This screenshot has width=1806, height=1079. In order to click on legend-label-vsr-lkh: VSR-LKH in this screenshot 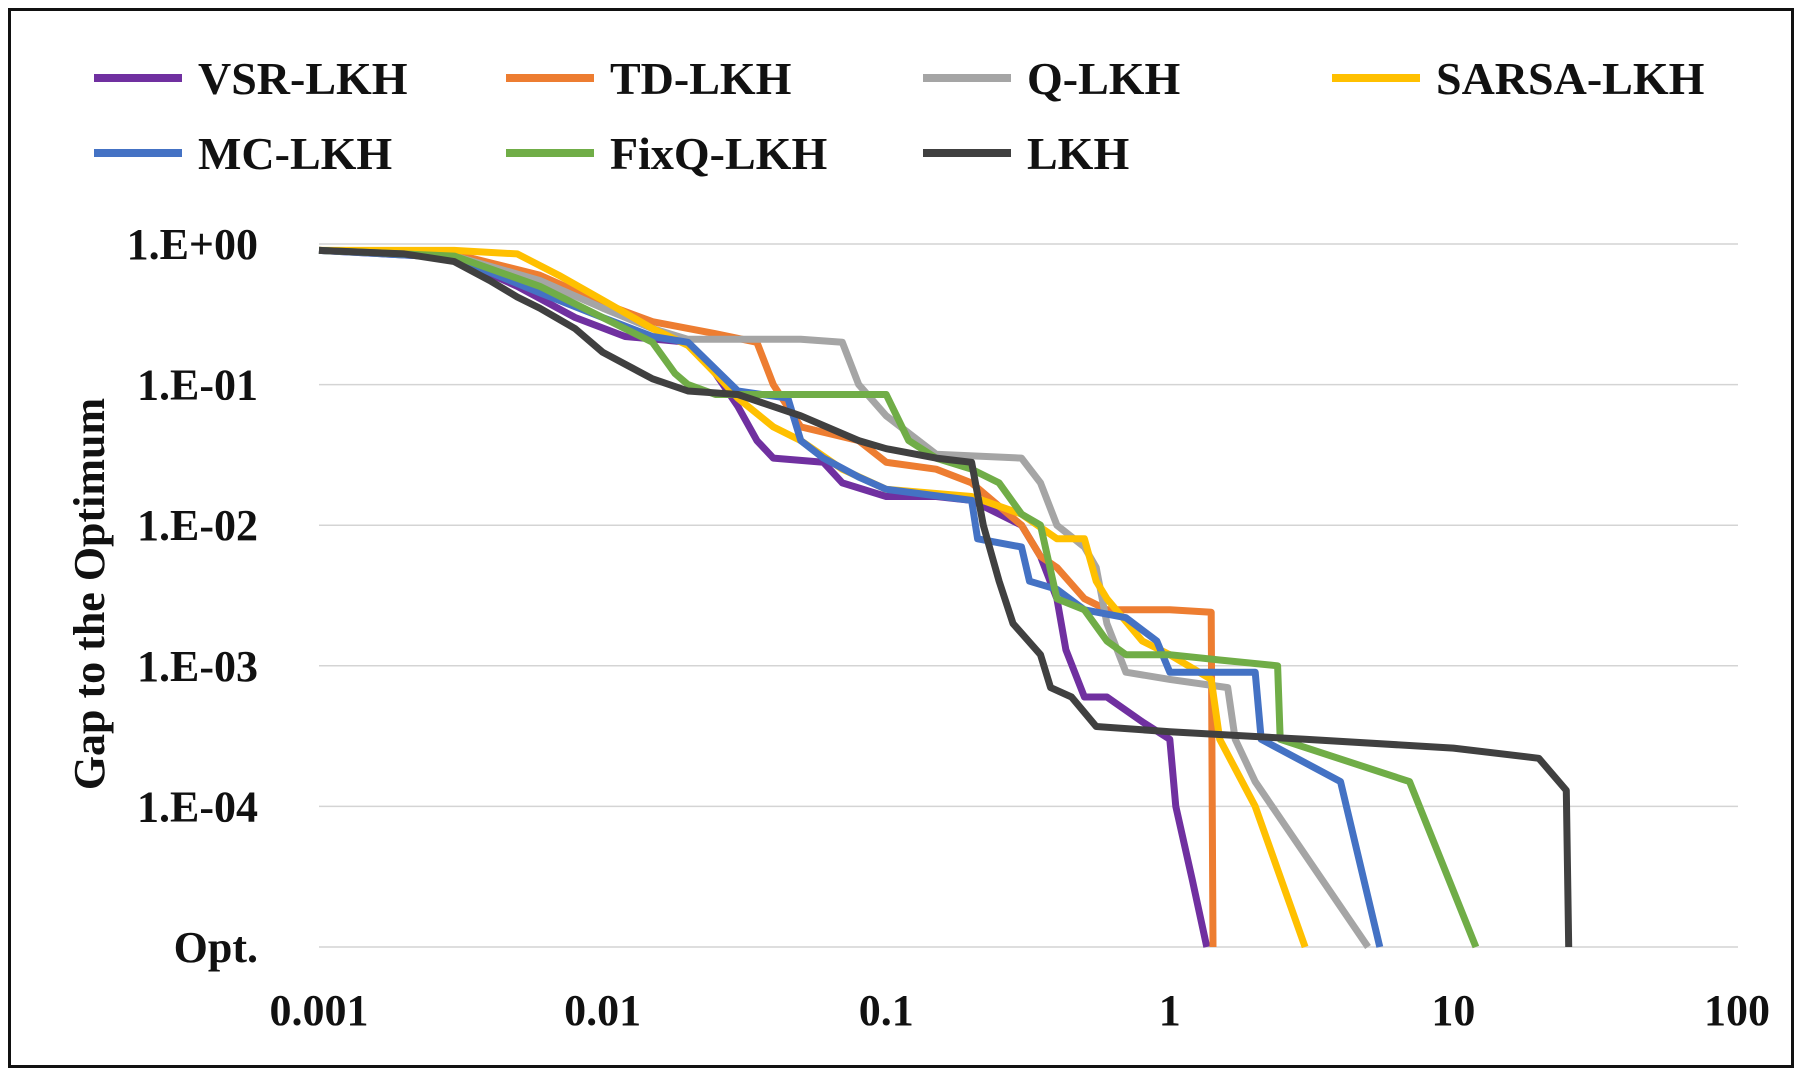, I will do `click(303, 78)`.